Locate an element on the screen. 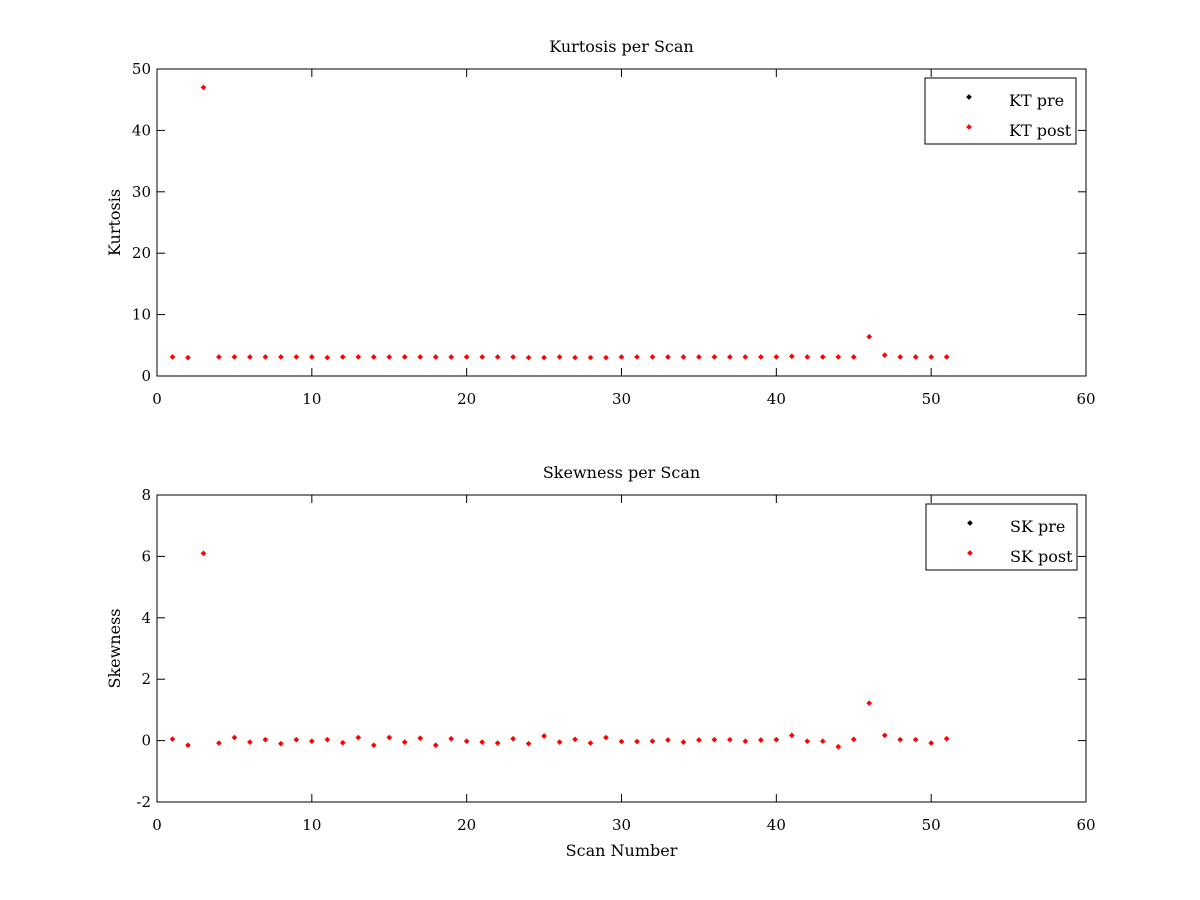 The width and height of the screenshot is (1200, 900). y-tick-label: 40 is located at coordinates (141, 130).